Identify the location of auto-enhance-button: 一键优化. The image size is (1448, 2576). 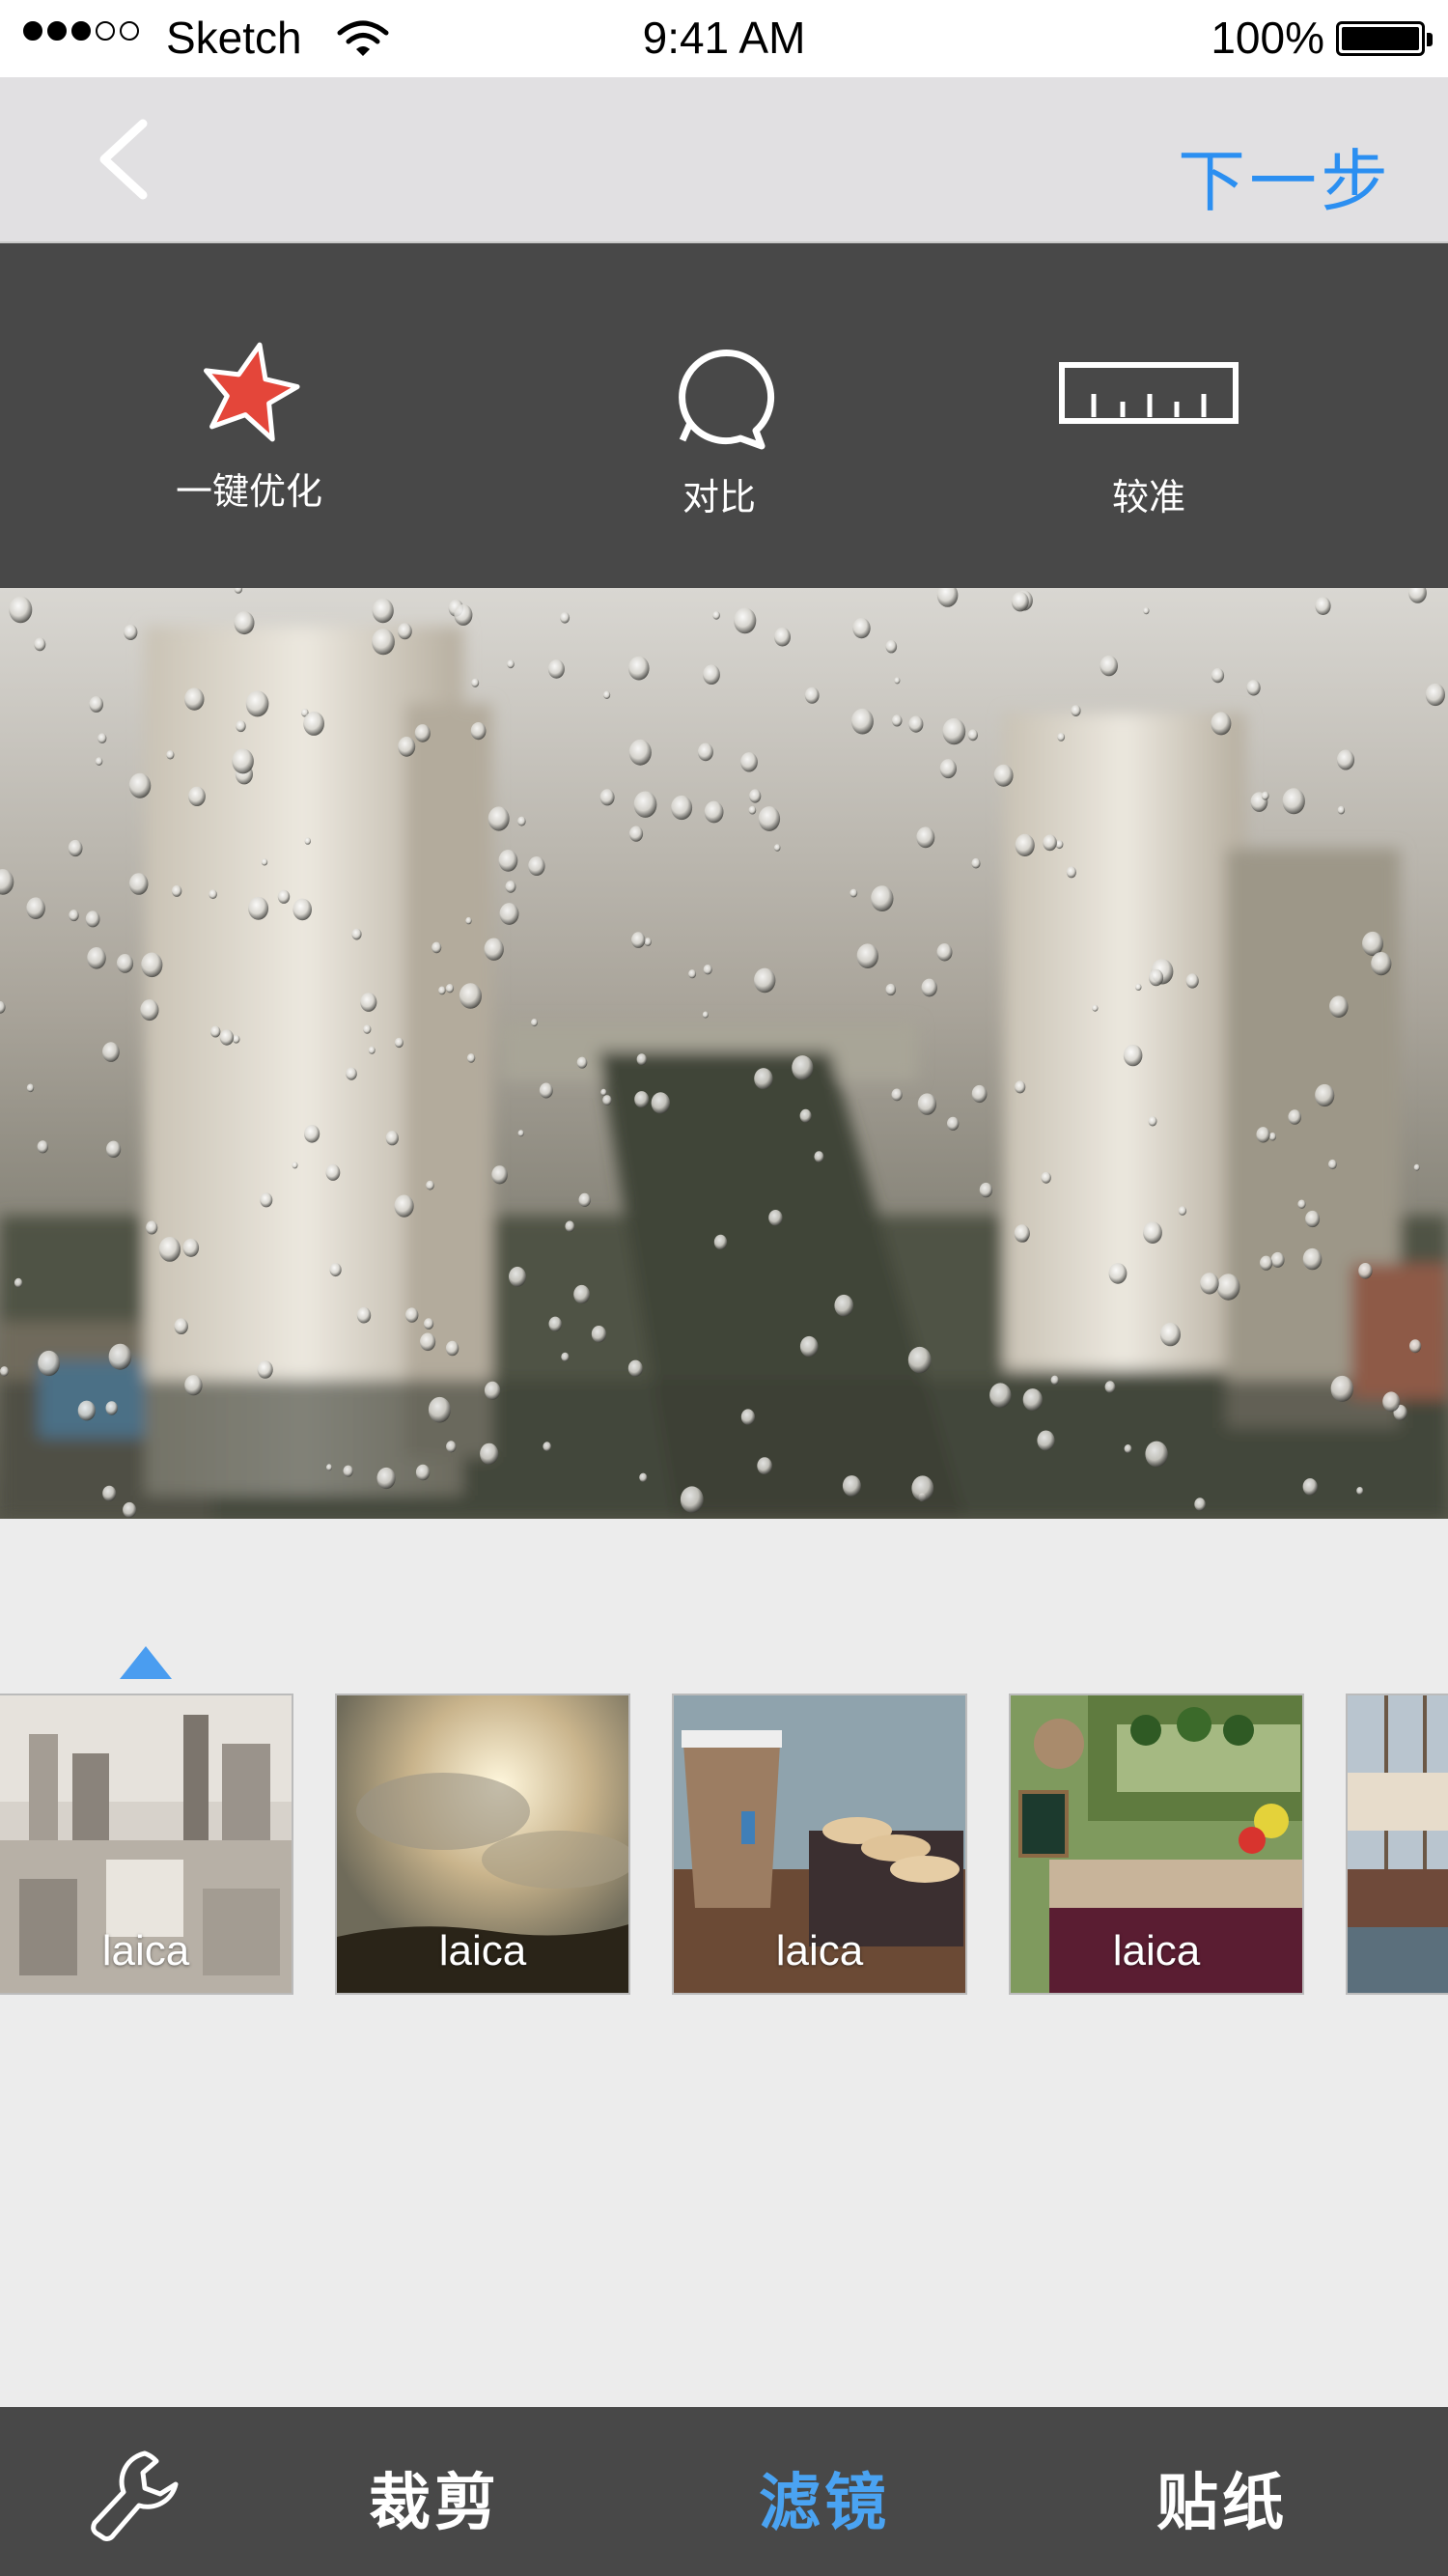
(249, 416).